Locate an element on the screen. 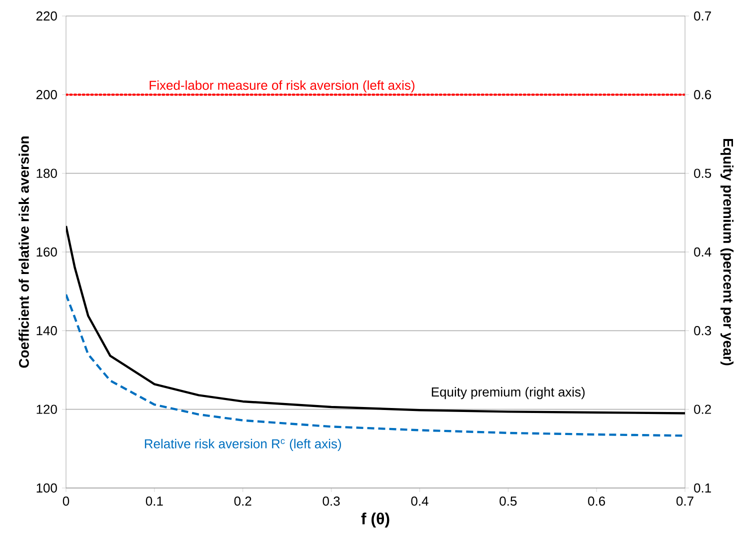 The width and height of the screenshot is (740, 545). y-axis-title: Coefficient of relative risk aversion is located at coordinates (23, 252).